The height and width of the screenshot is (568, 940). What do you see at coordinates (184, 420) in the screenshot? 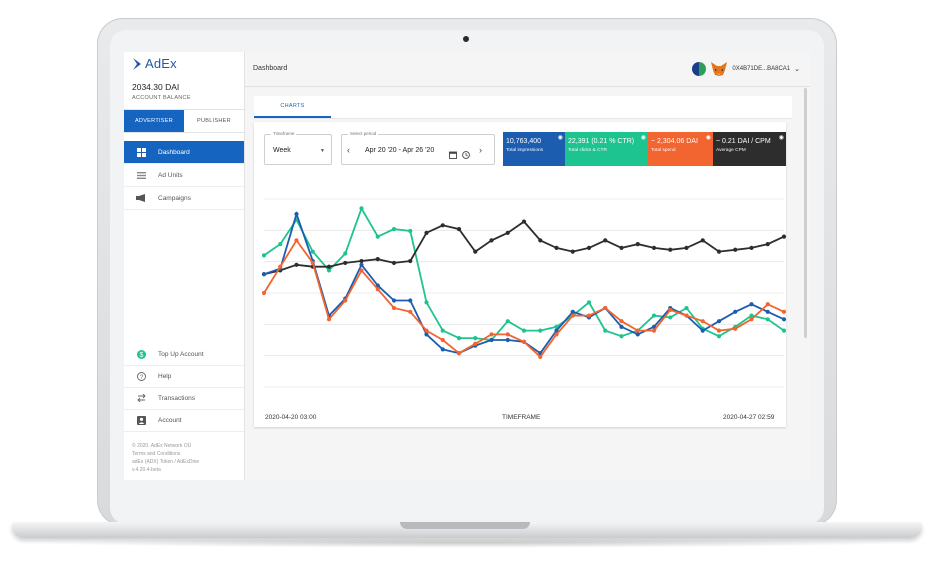
I see `sidebar-item-account: Account` at bounding box center [184, 420].